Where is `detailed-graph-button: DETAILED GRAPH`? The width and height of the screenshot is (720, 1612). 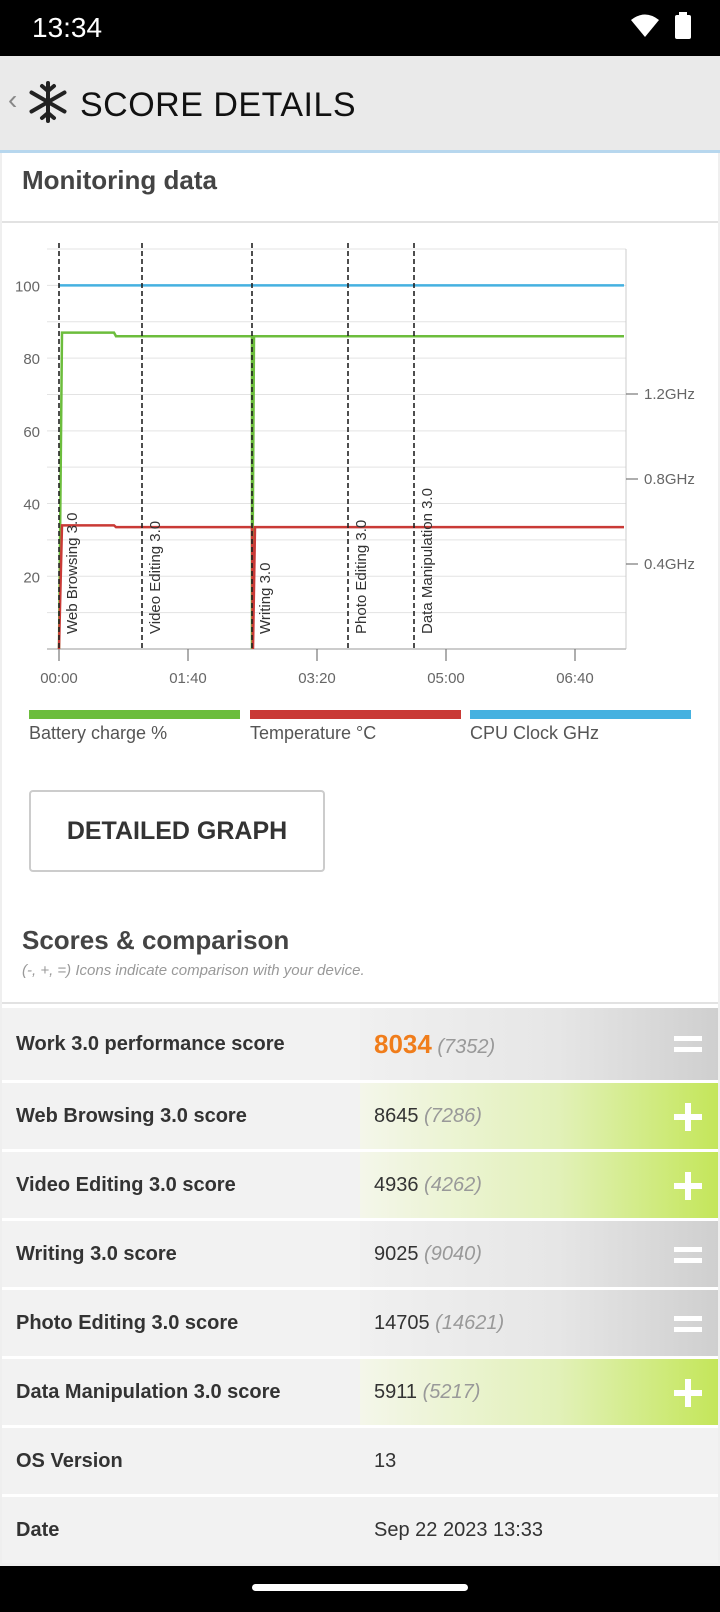 detailed-graph-button: DETAILED GRAPH is located at coordinates (177, 831).